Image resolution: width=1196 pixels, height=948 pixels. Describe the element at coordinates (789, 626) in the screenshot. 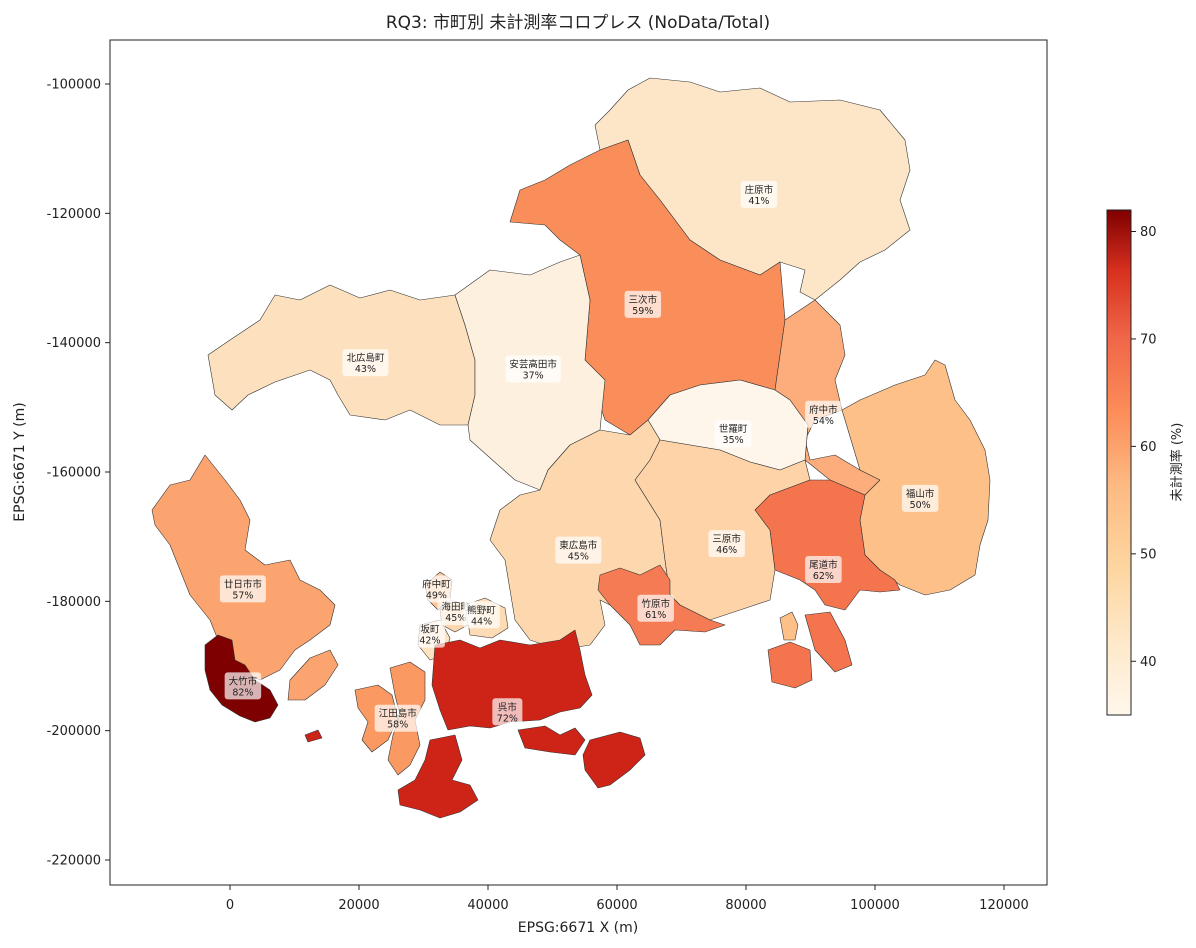

I see `region-small-island` at that location.